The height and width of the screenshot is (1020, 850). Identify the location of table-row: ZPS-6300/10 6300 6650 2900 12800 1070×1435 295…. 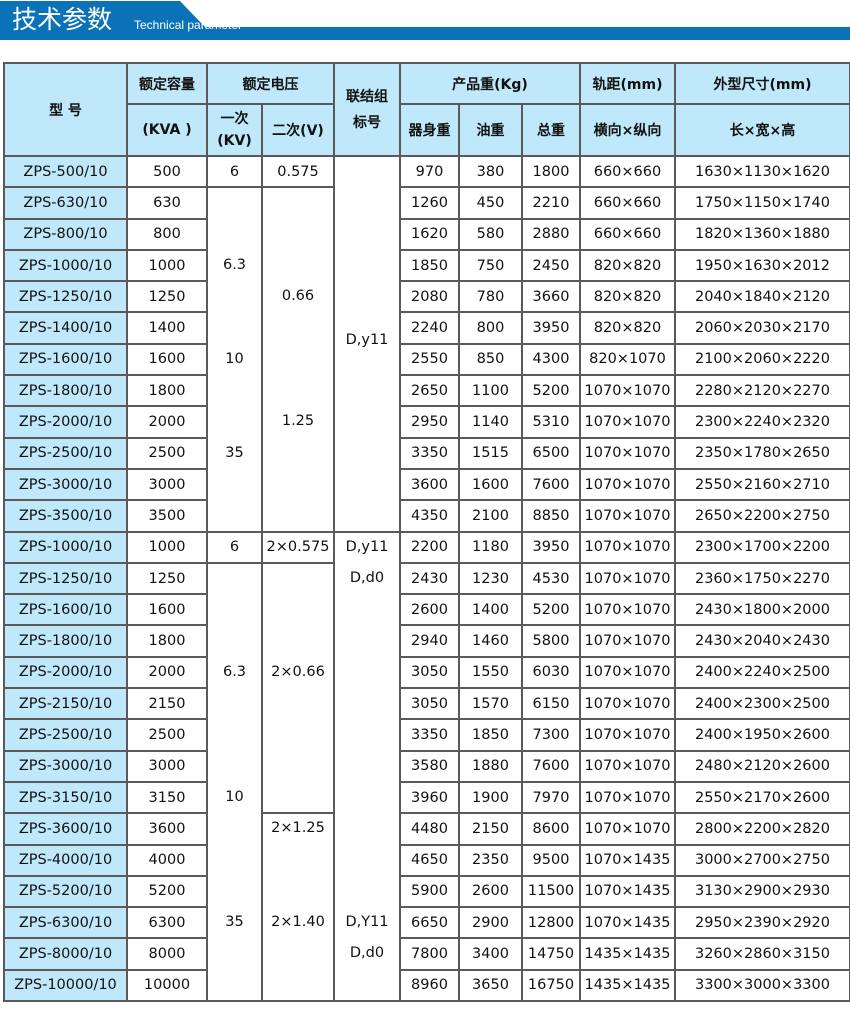
(426, 923).